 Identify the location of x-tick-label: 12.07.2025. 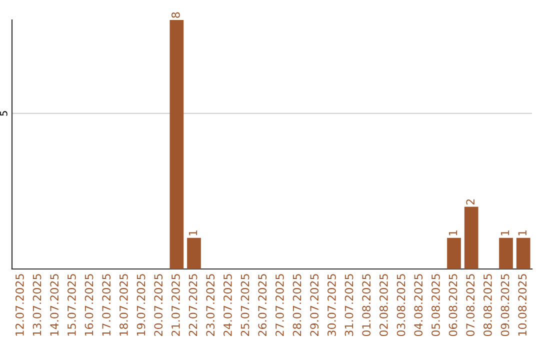
(19, 305).